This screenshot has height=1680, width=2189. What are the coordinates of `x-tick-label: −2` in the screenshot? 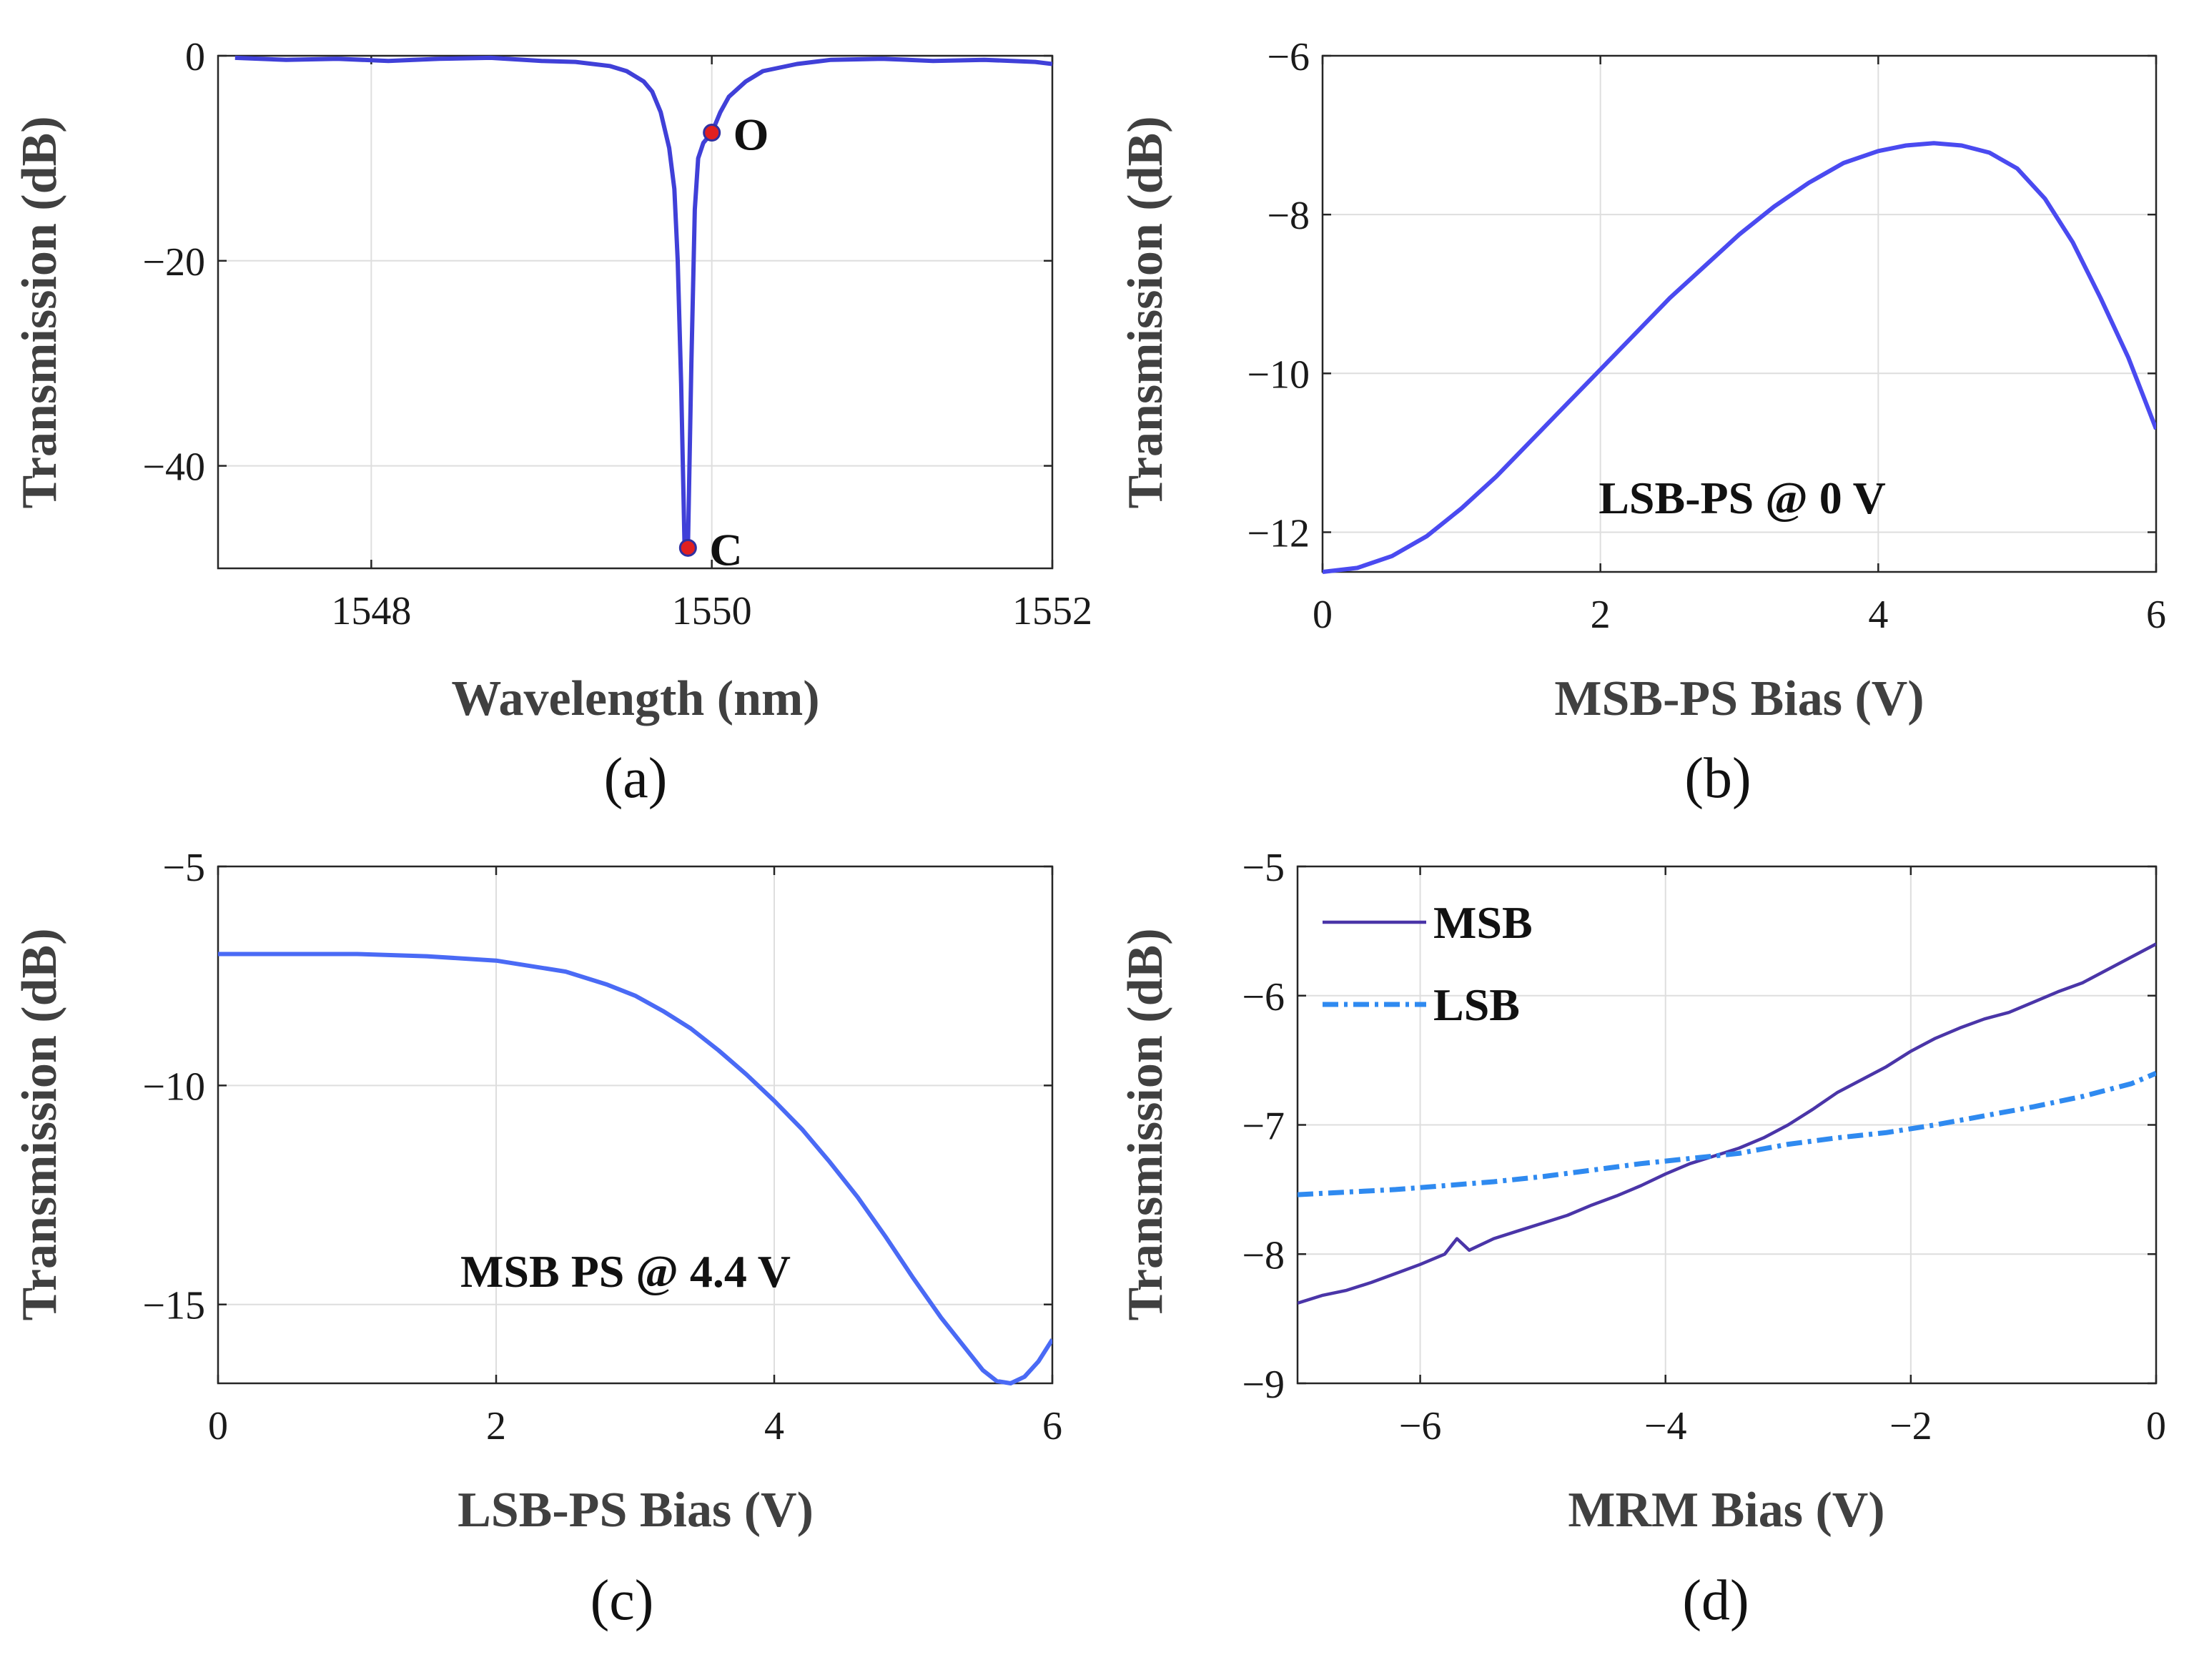 It's located at (1910, 1426).